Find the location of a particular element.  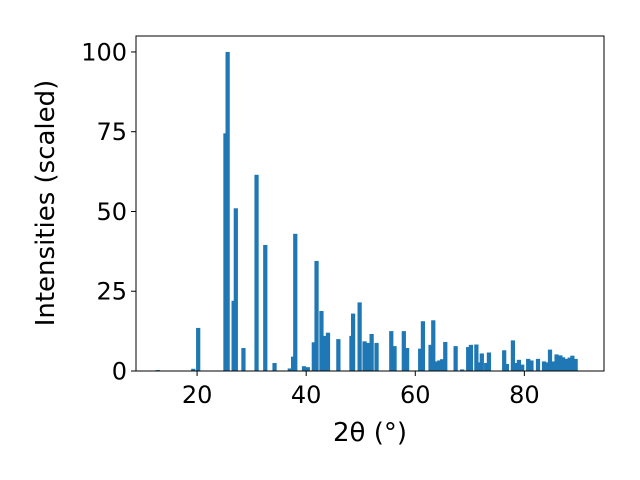

y-tick-label: 25 is located at coordinates (111, 292).